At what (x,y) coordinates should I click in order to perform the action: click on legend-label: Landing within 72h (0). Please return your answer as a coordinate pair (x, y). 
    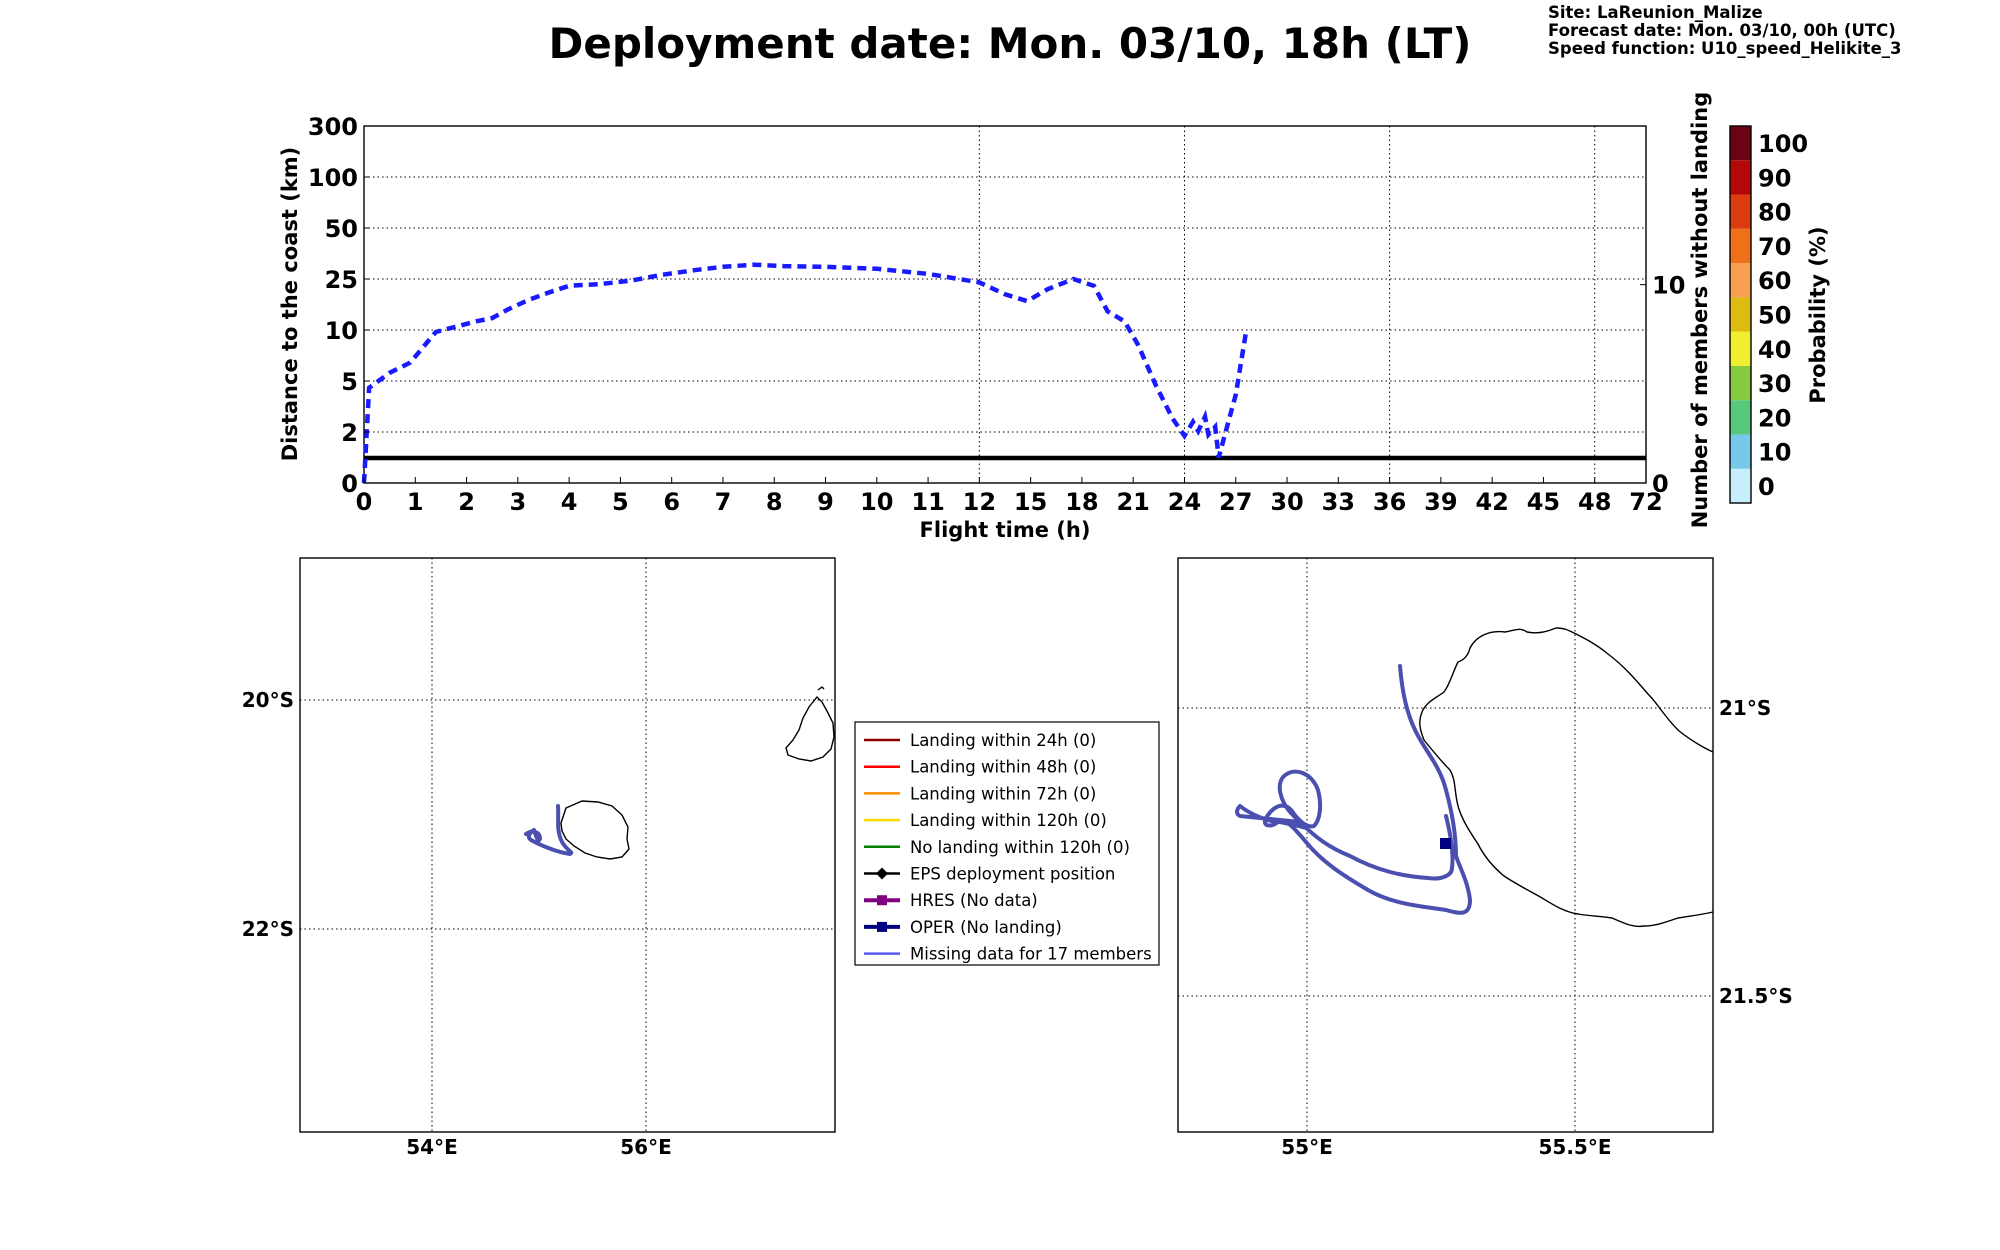
    Looking at the image, I should click on (1003, 793).